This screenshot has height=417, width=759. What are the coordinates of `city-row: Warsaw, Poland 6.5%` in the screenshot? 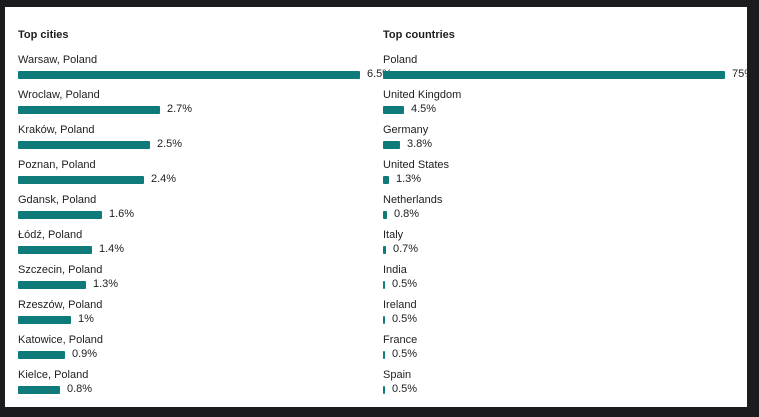 It's located at (205, 71).